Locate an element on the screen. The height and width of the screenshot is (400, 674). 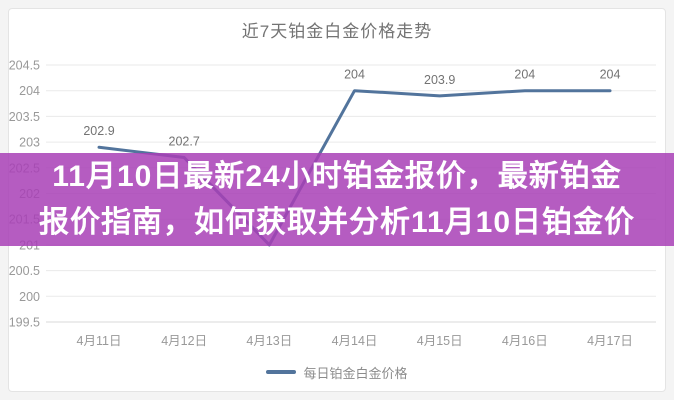
svg-text: 204.5 is located at coordinates (24, 66).